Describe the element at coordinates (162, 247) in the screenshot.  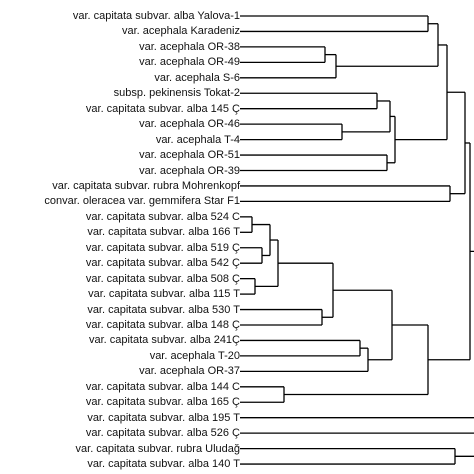
I see `leaf-label: var. capitata subvar. alba 519 Ç` at that location.